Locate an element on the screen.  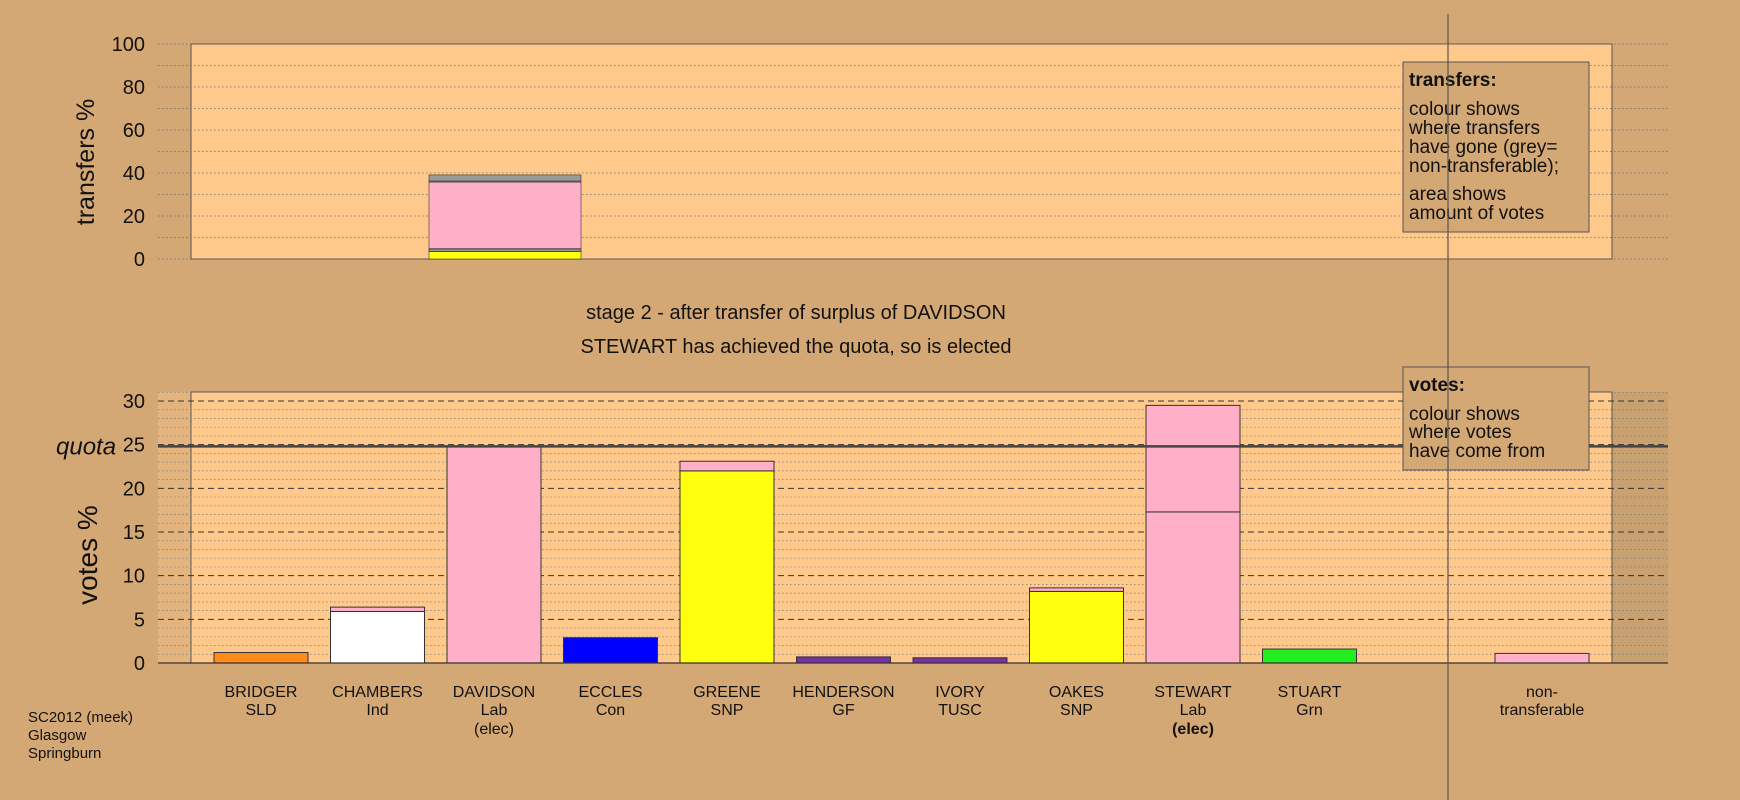
transfers-legend-line: where transfers is located at coordinates (1474, 128).